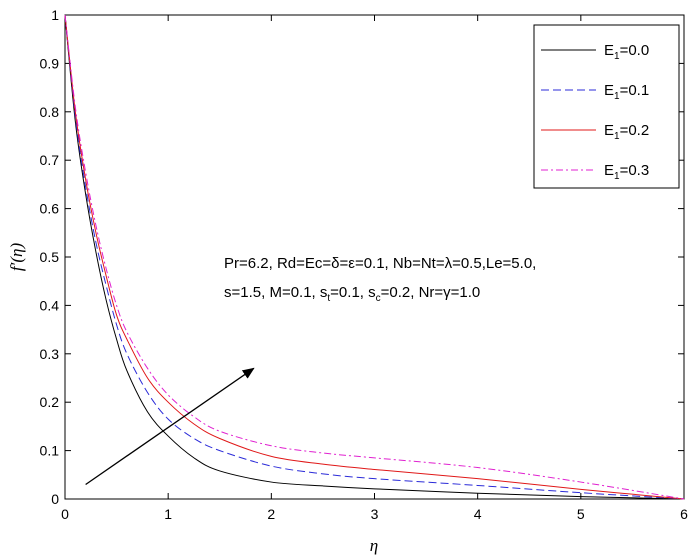 This screenshot has width=699, height=559. I want to click on y-tick-label: 1, so click(55, 15).